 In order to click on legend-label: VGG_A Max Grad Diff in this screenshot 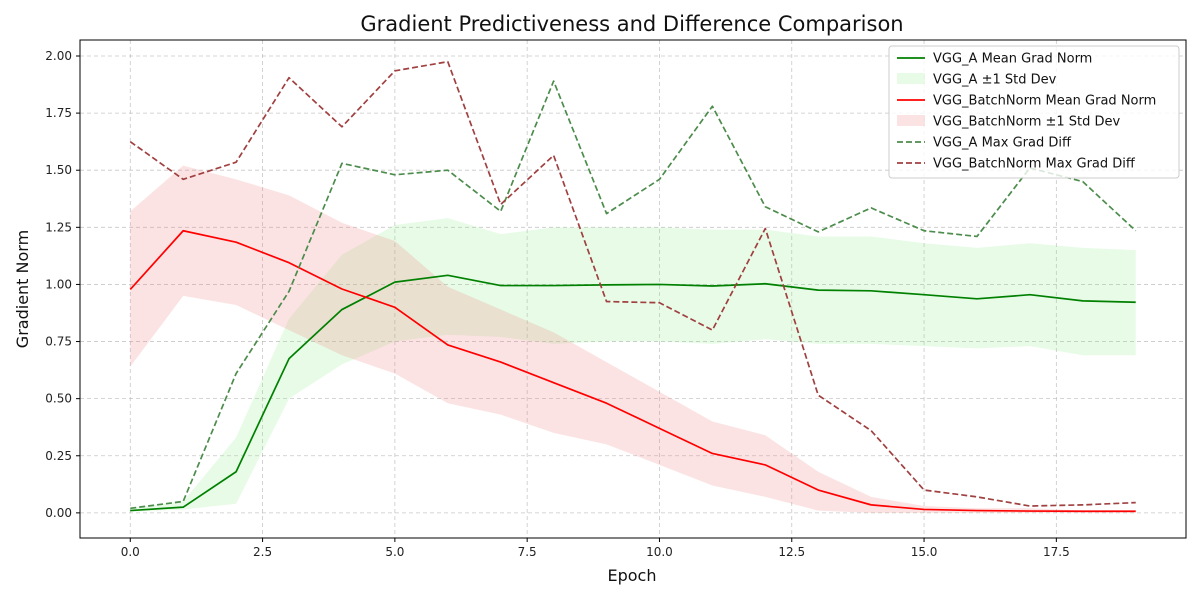, I will do `click(1002, 143)`.